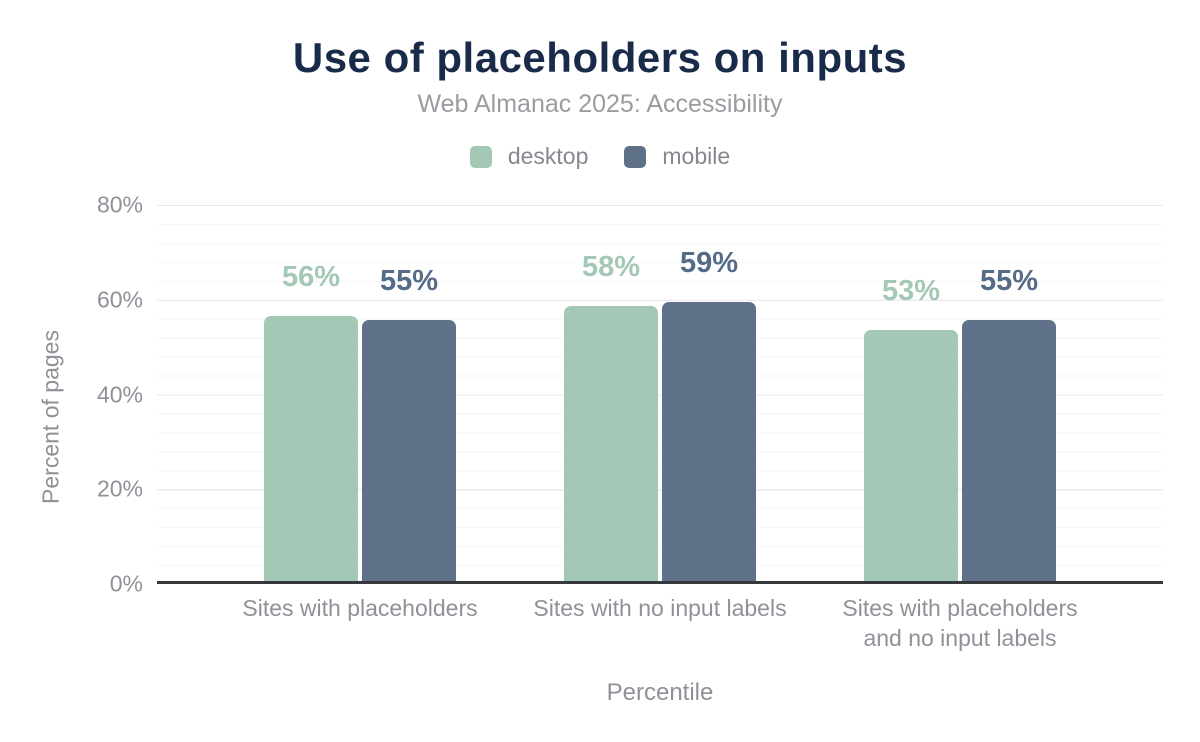 The width and height of the screenshot is (1200, 742). What do you see at coordinates (548, 156) in the screenshot?
I see `legend-label-desktop: desktop` at bounding box center [548, 156].